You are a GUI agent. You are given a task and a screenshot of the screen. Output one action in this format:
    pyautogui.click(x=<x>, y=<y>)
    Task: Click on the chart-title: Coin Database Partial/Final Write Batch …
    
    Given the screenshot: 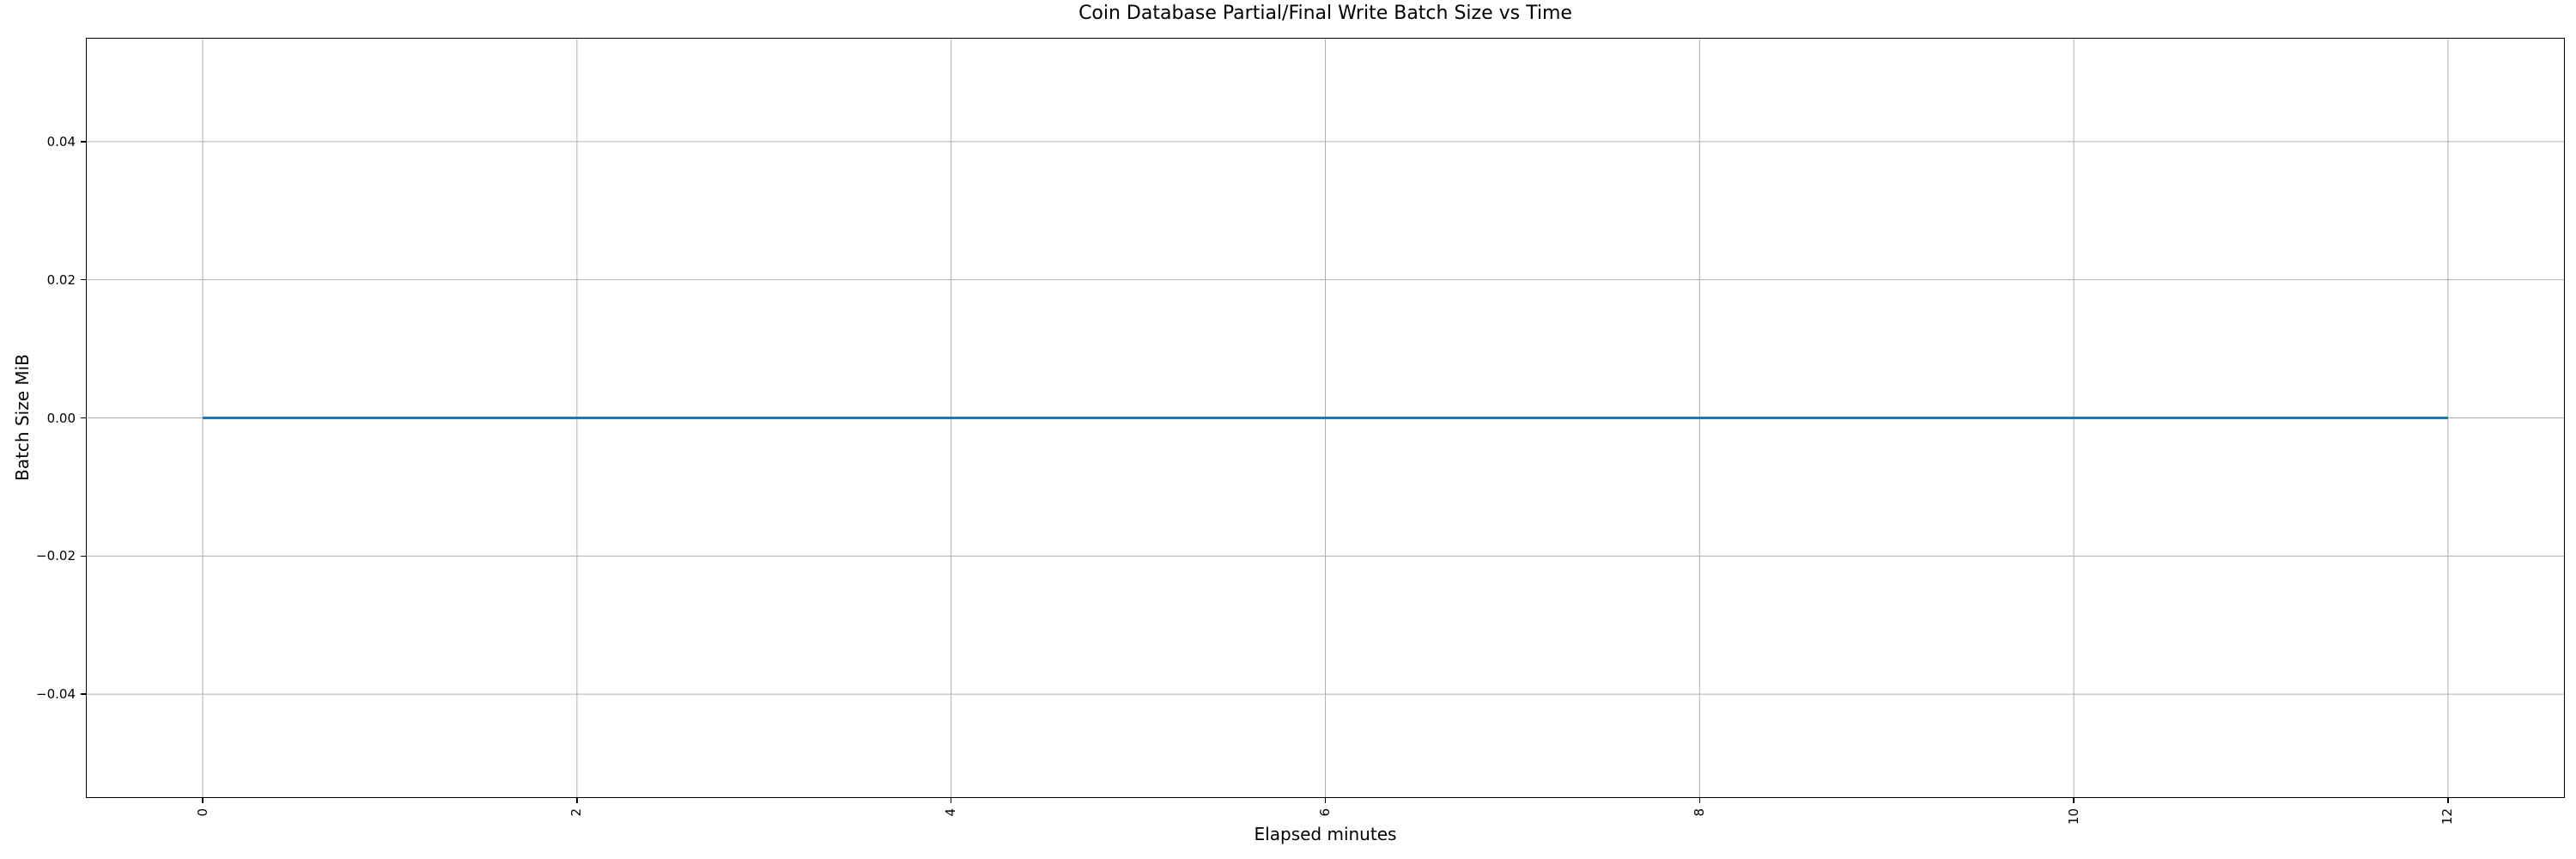 What is the action you would take?
    pyautogui.click(x=1325, y=14)
    